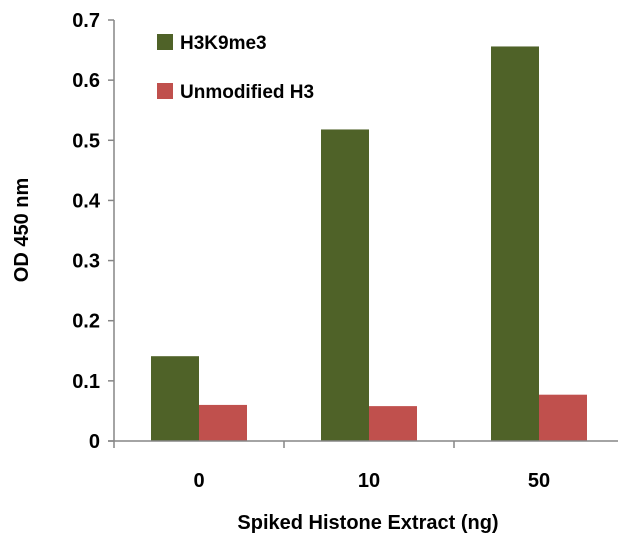 The image size is (618, 535). What do you see at coordinates (94, 442) in the screenshot?
I see `y-tick-label: 0` at bounding box center [94, 442].